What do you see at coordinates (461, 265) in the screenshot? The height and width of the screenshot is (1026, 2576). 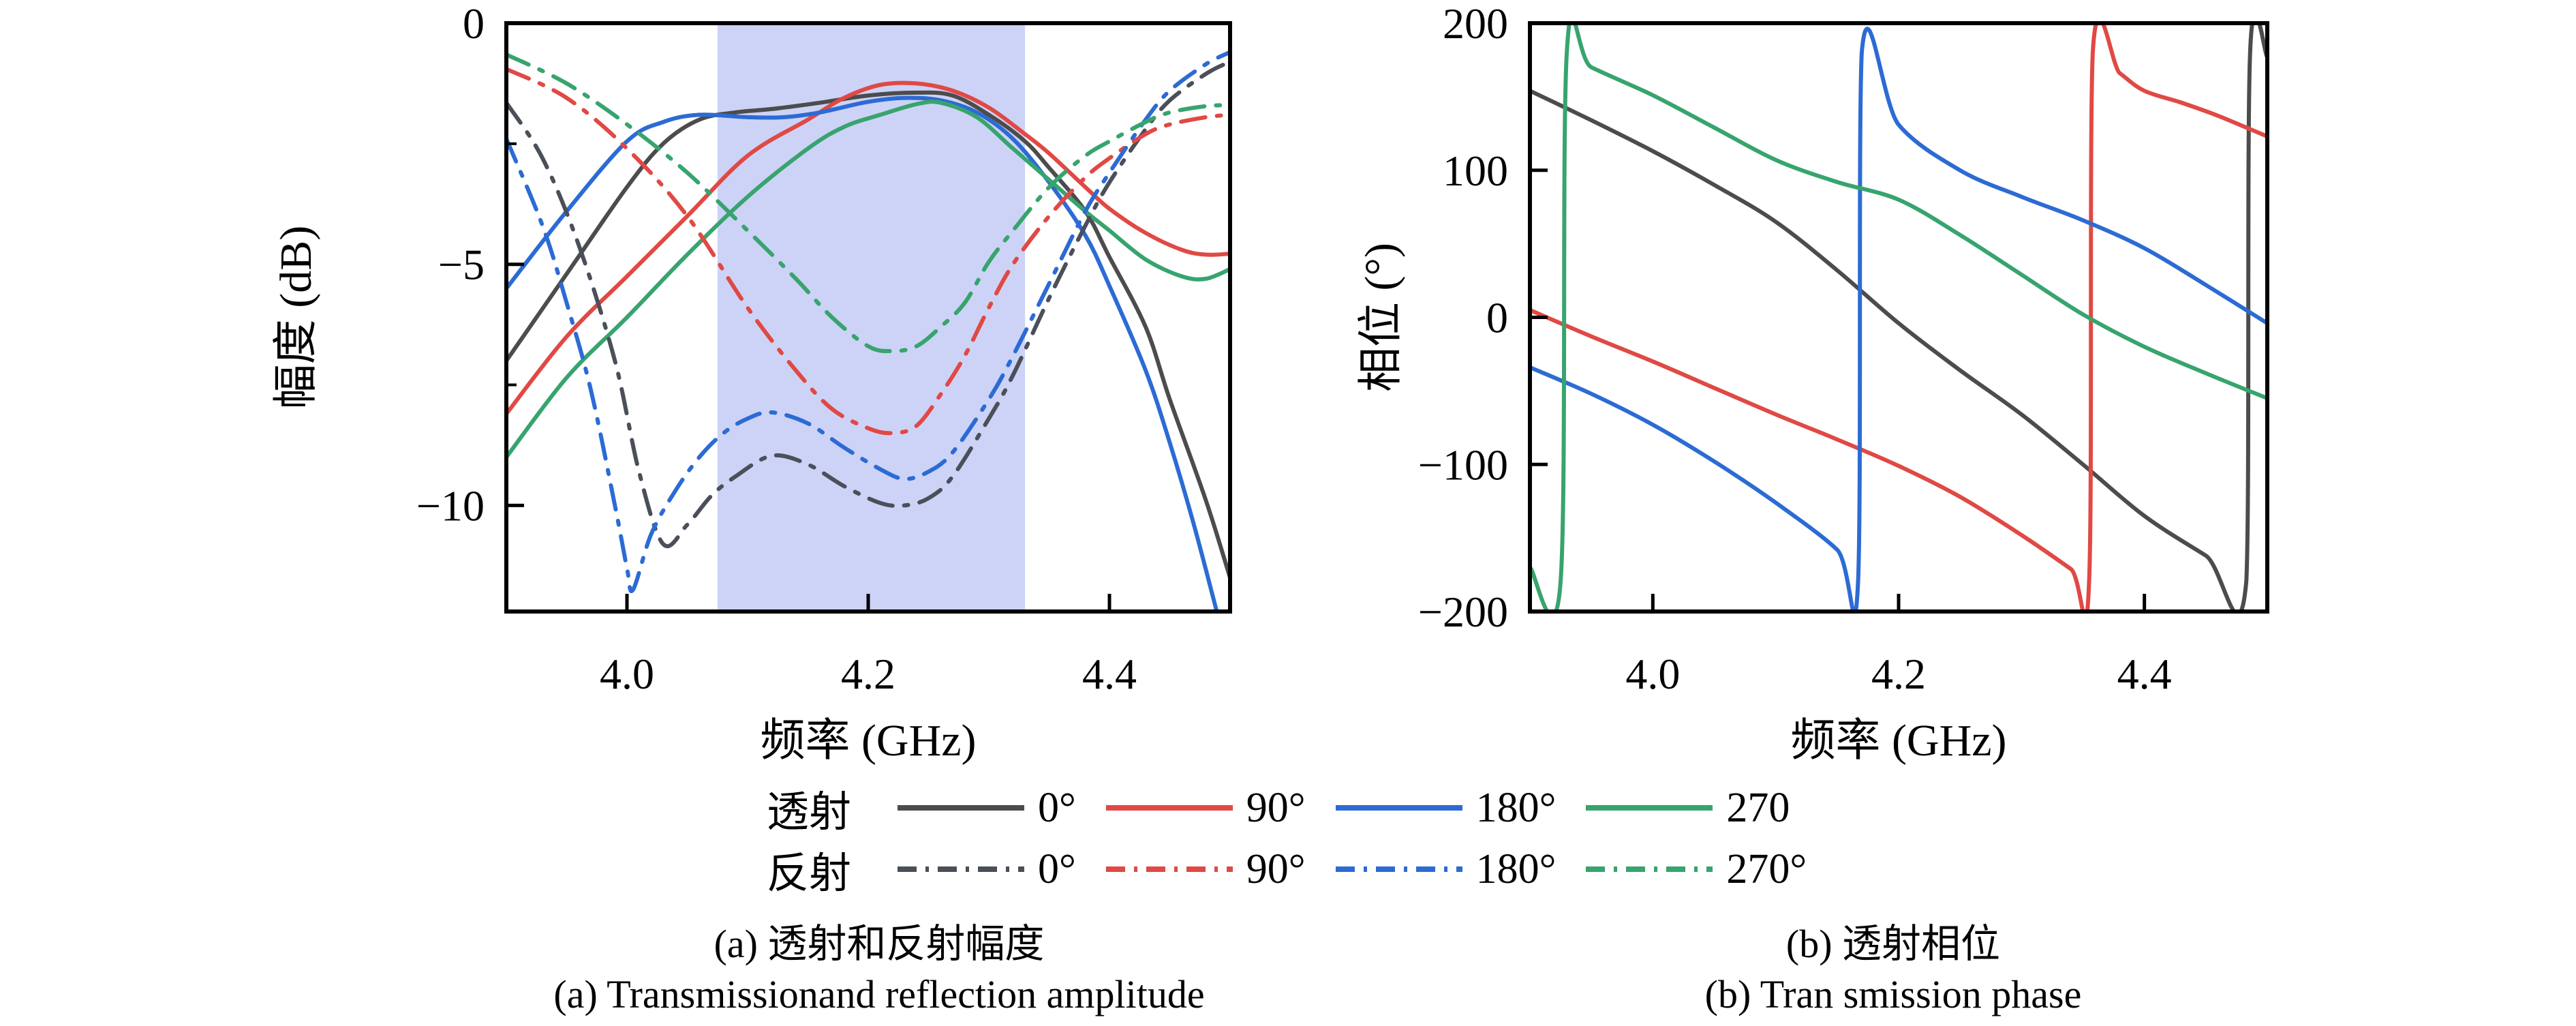 I see `y-tick-label: −5` at bounding box center [461, 265].